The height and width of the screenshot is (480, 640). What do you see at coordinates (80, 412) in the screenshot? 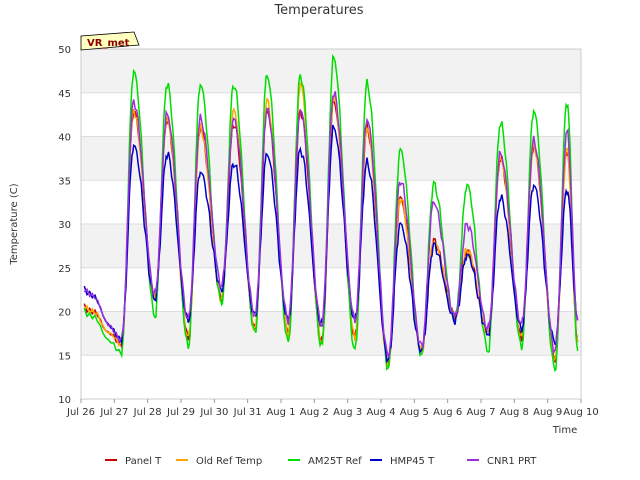
I see `x-tick-label: Jul 26` at bounding box center [80, 412].